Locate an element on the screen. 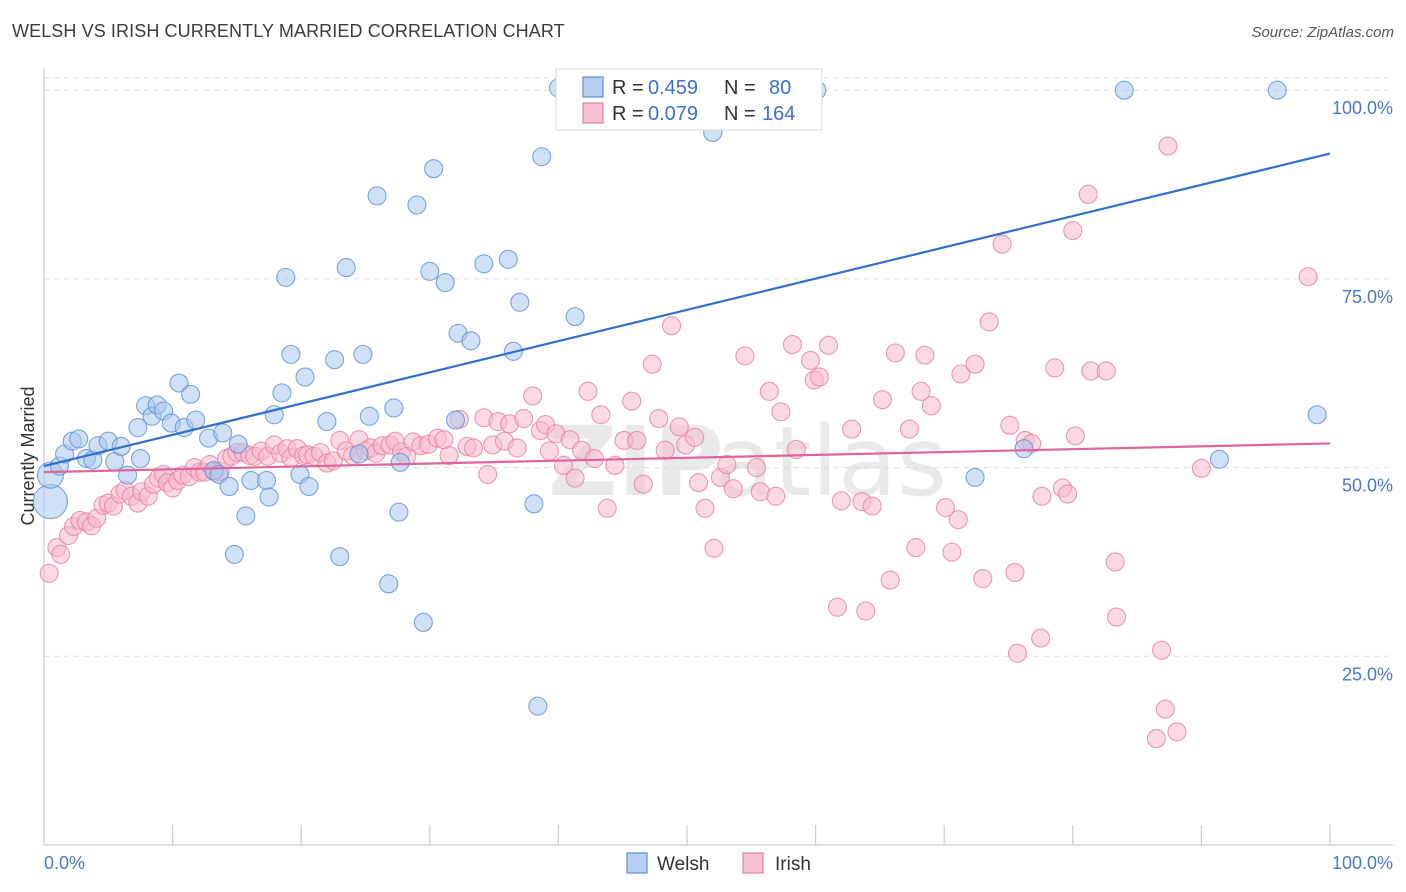 The height and width of the screenshot is (892, 1406). x-ticks is located at coordinates (751, 835).